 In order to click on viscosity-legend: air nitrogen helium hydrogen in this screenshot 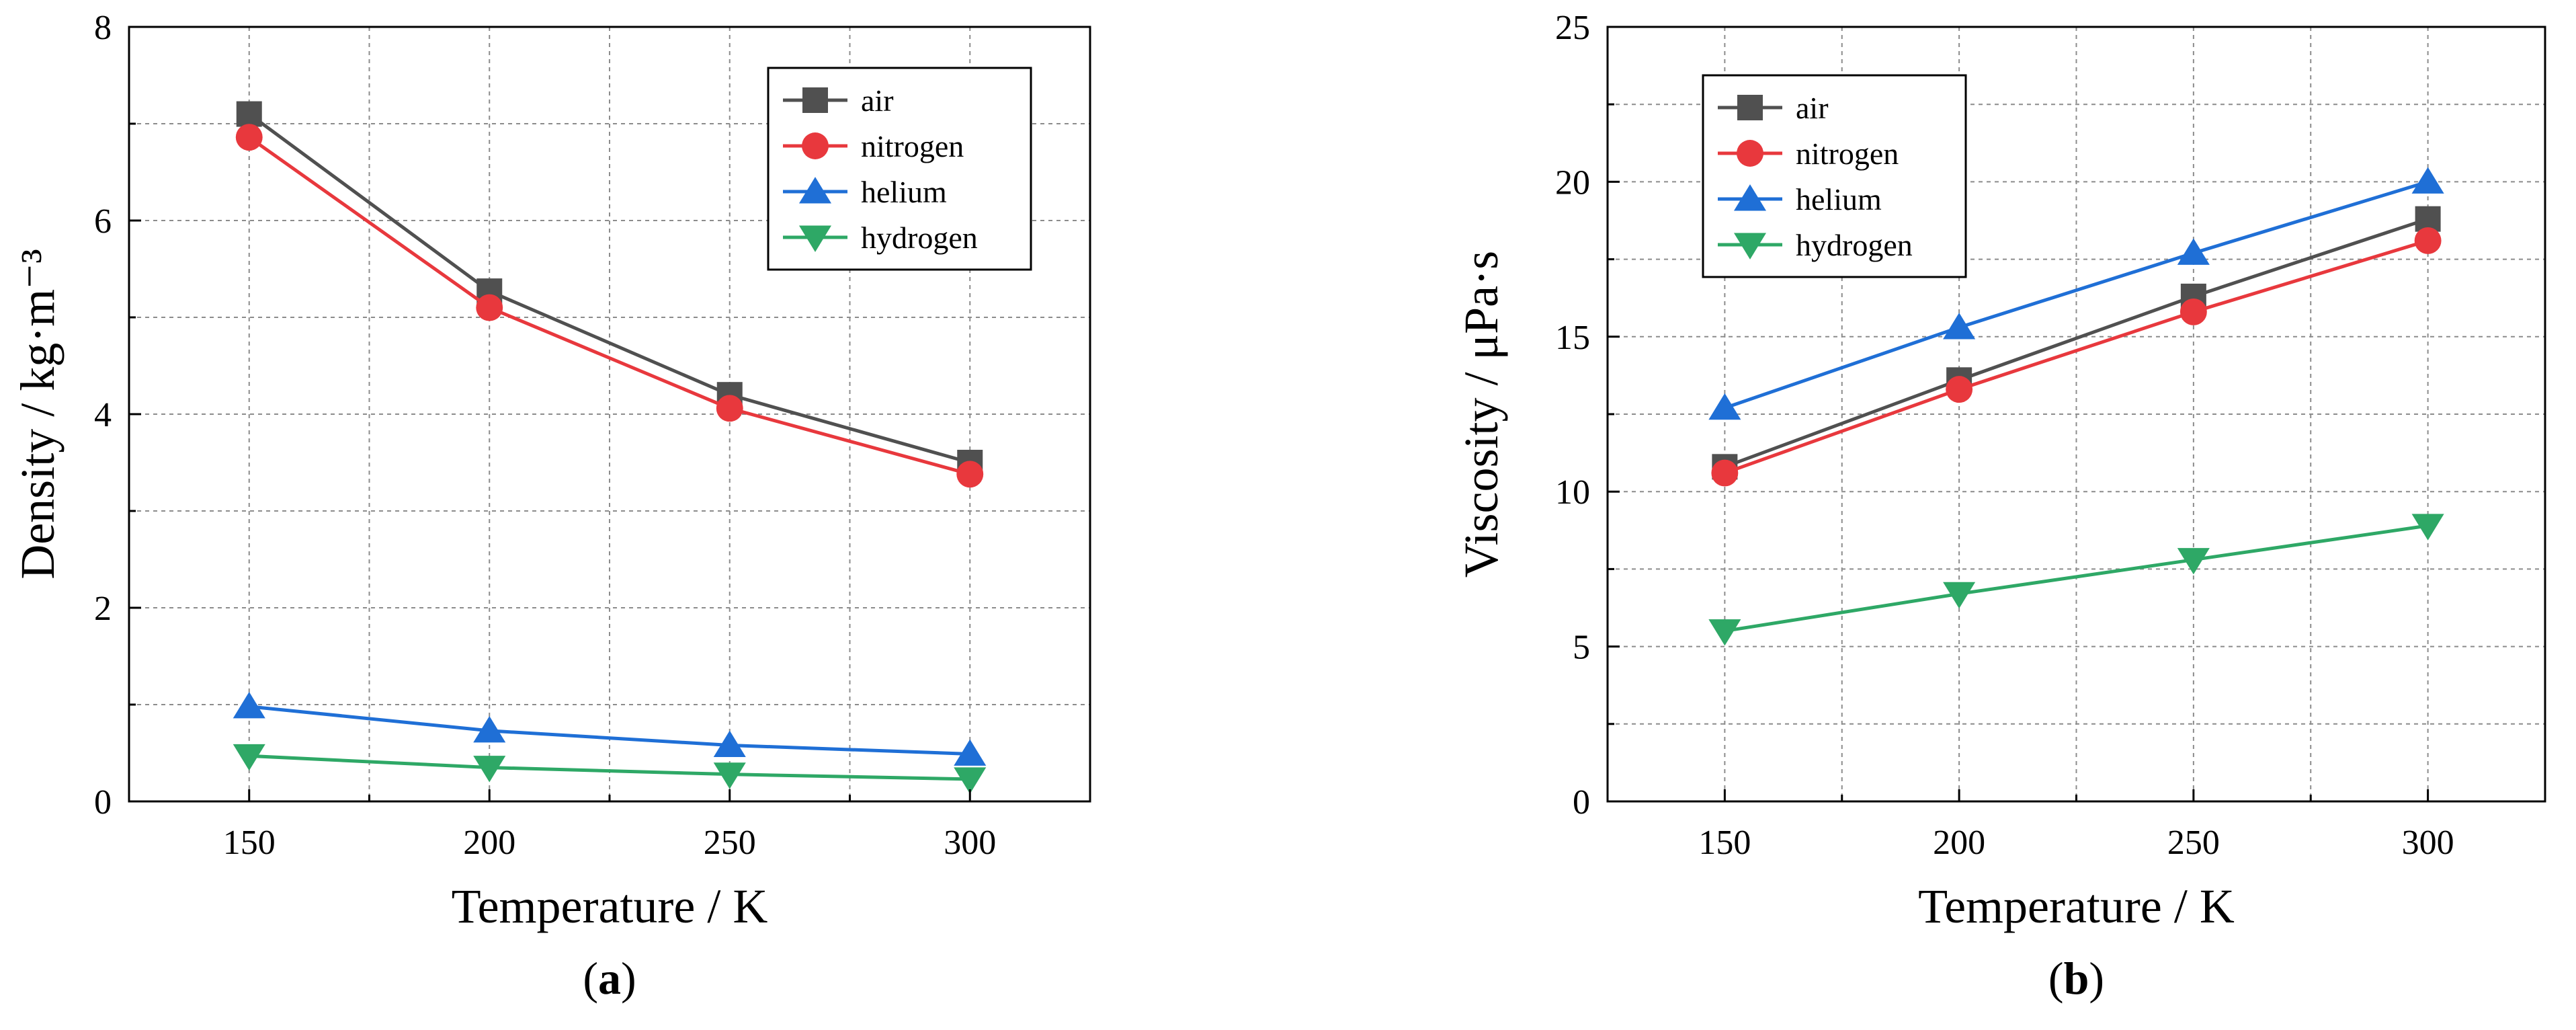, I will do `click(1834, 176)`.